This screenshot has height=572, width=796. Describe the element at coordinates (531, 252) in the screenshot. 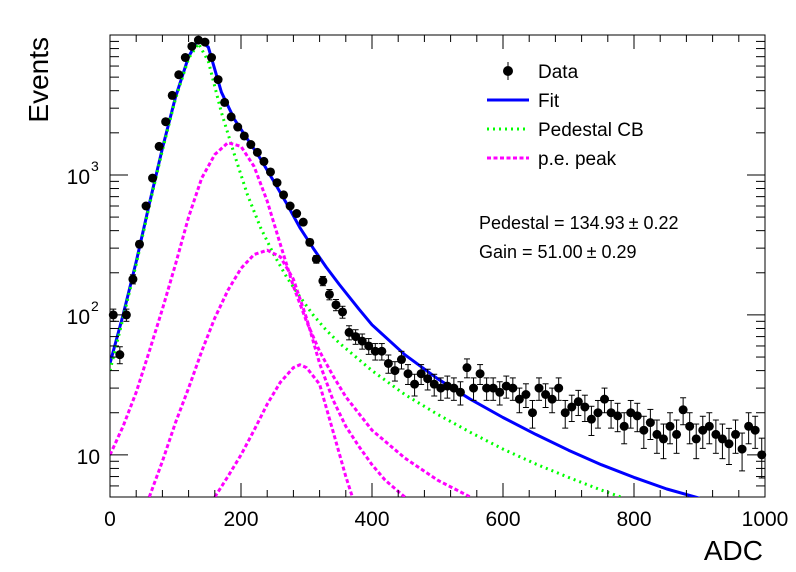

I see `fit-result: Gain = 51.00` at that location.